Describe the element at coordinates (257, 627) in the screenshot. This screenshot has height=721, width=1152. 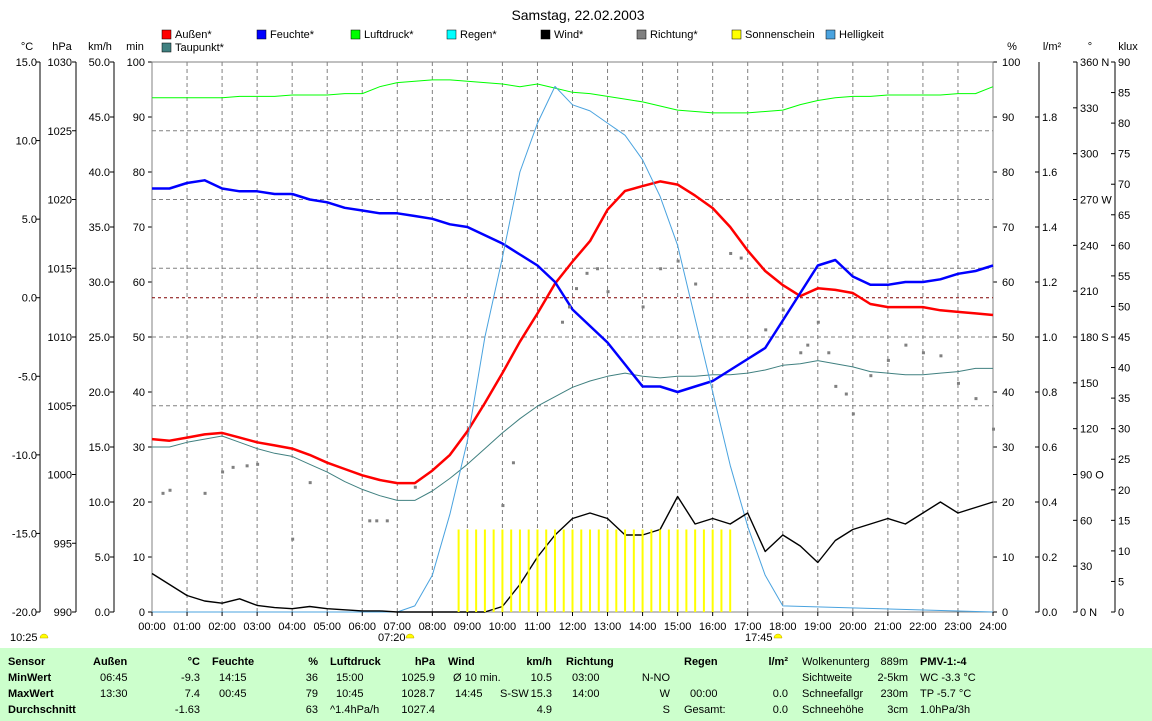
I see `x-tick-label: 03:00` at that location.